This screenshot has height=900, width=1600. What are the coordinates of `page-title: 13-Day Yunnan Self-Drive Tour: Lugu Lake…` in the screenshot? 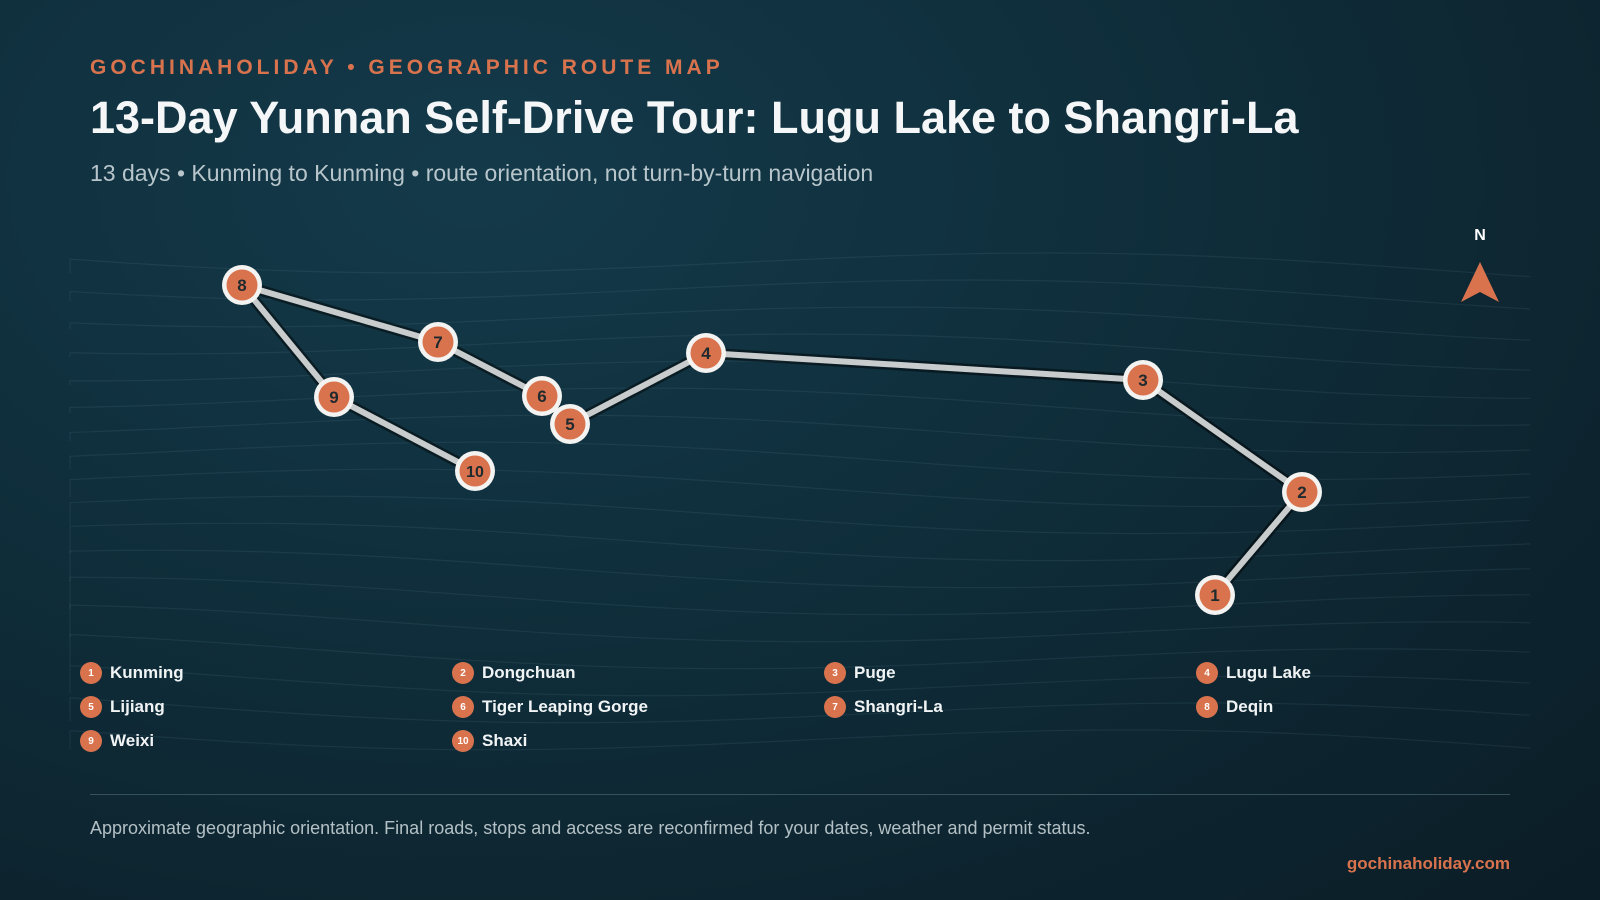 It's located at (694, 117).